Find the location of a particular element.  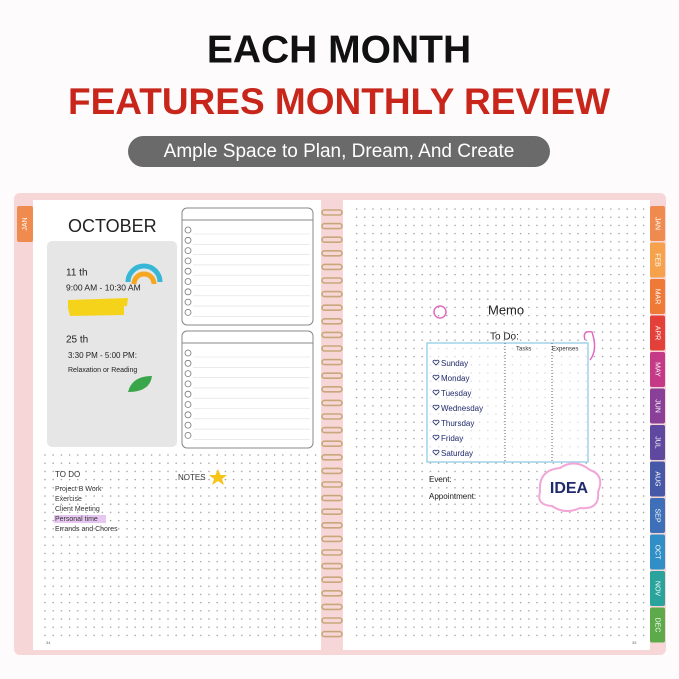

month-tab-label: JUL is located at coordinates (657, 442).